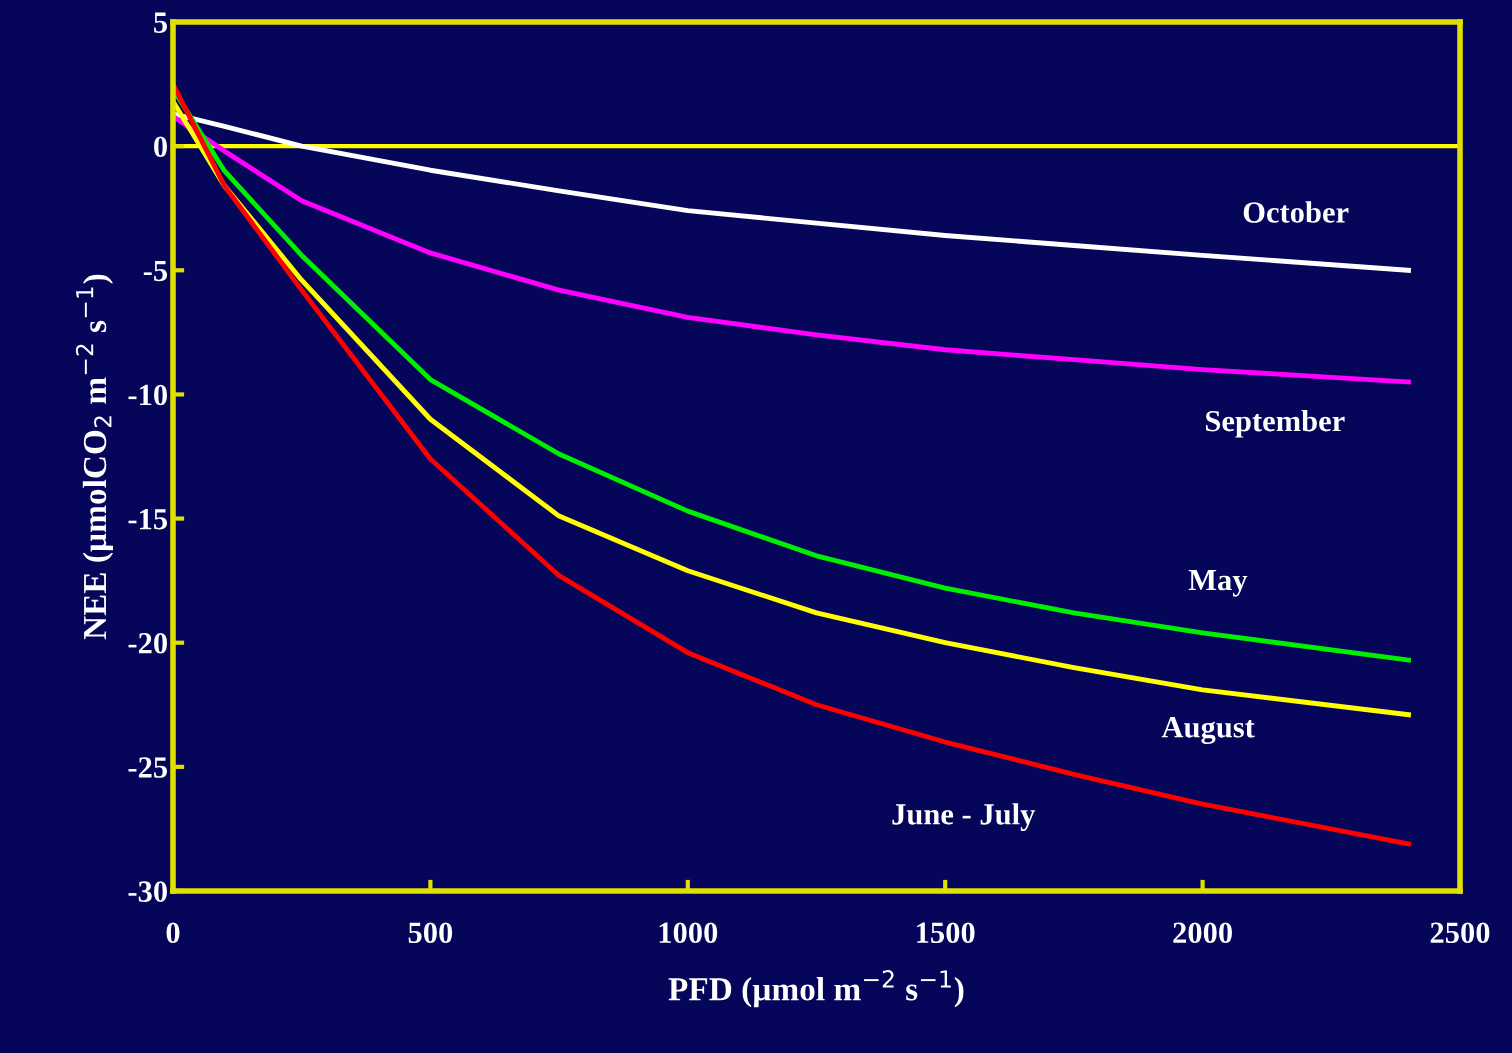 The height and width of the screenshot is (1053, 1512). I want to click on series-label: May, so click(1218, 583).